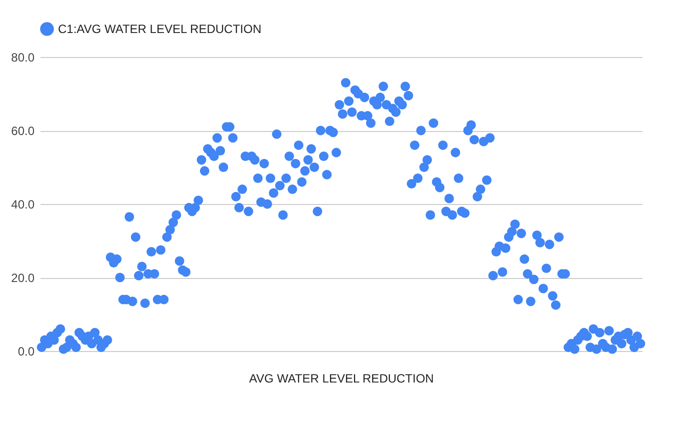 Image resolution: width=681 pixels, height=426 pixels. I want to click on y-tick-label: 80.0, so click(23, 57).